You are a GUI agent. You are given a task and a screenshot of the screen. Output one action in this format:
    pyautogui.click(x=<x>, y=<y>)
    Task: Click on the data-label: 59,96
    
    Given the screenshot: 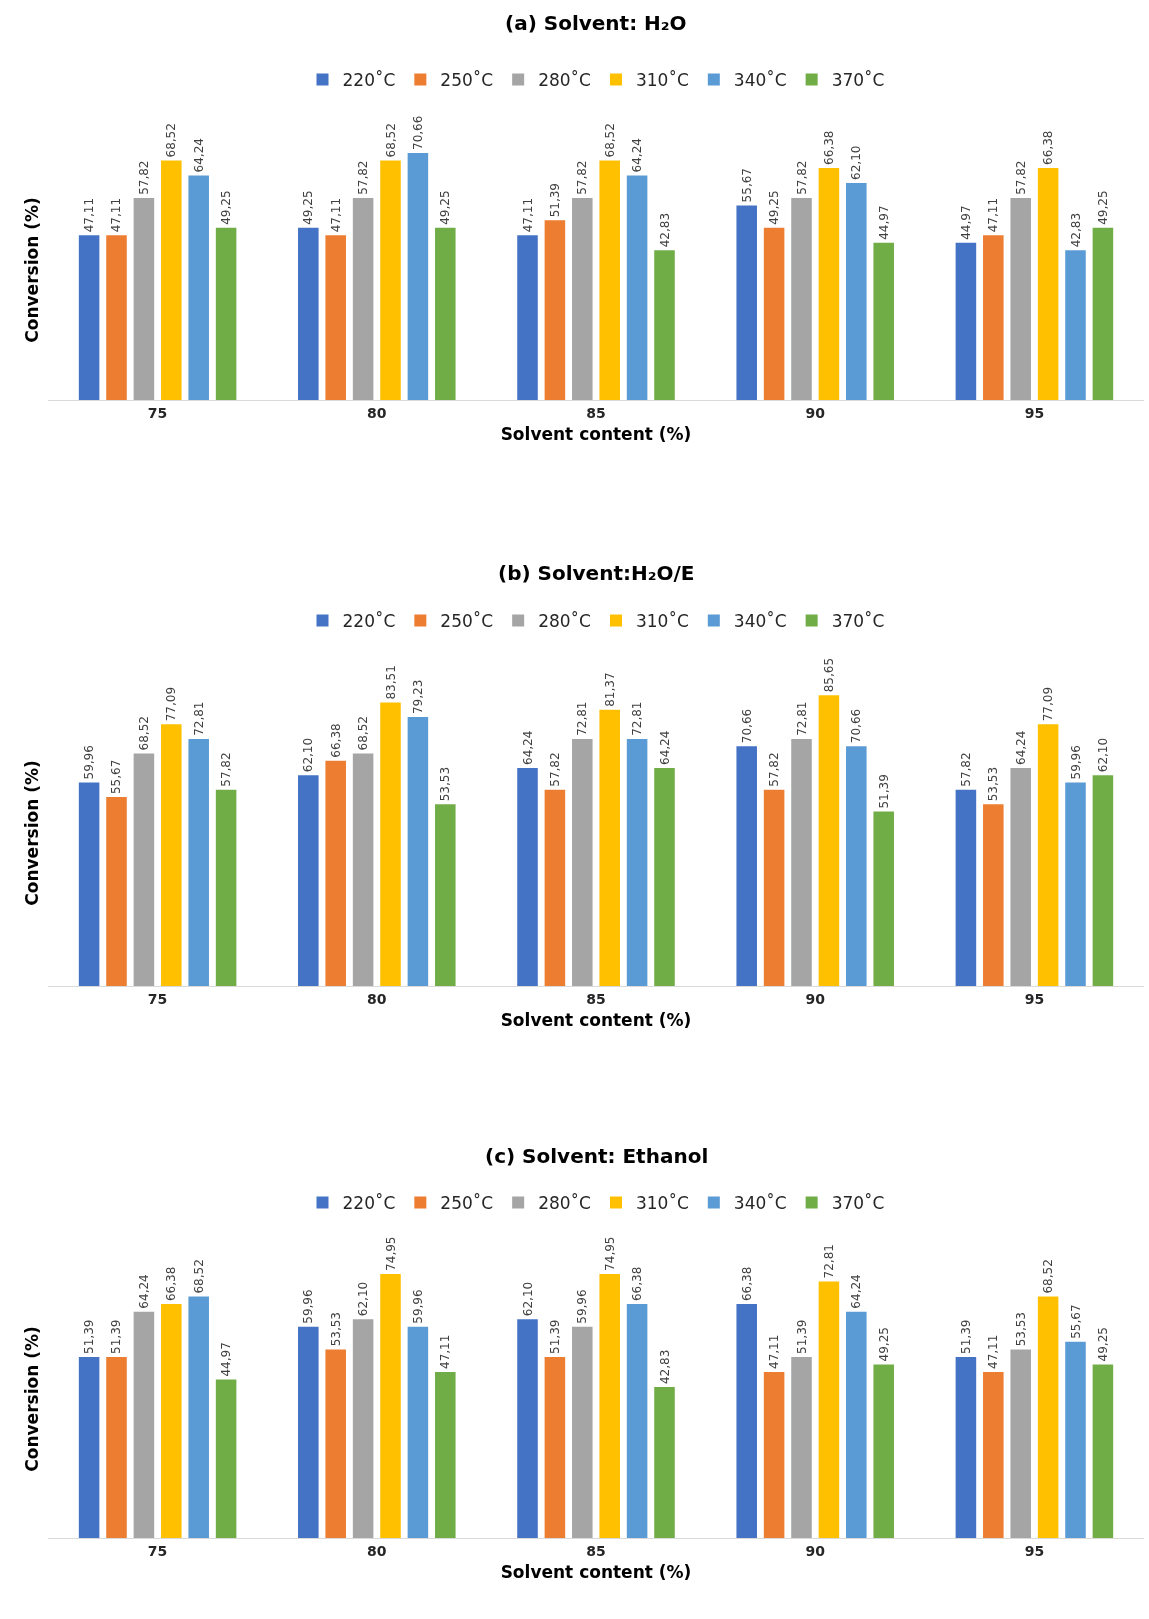 What is the action you would take?
    pyautogui.click(x=582, y=1306)
    